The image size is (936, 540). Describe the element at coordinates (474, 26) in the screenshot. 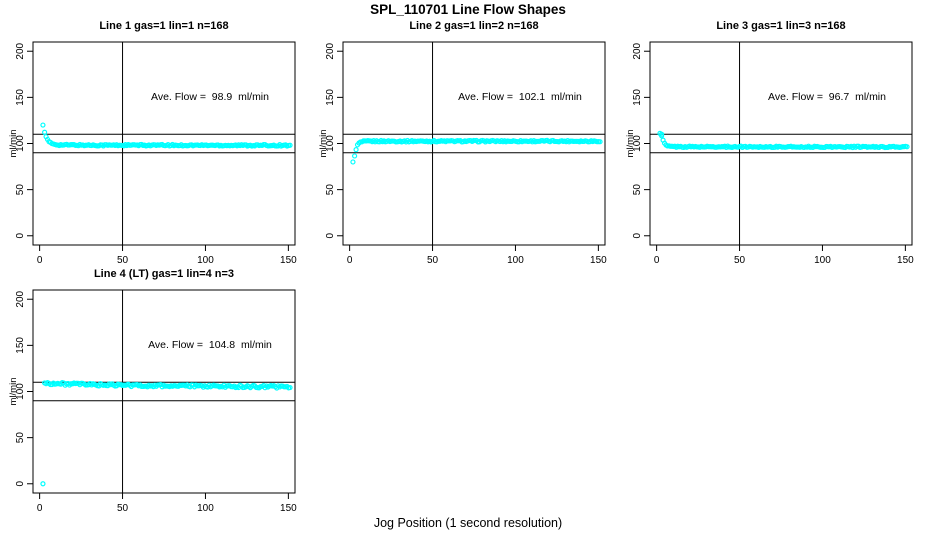

I see `panel-title: Line 2 gas=1 lin=2 n=168` at that location.